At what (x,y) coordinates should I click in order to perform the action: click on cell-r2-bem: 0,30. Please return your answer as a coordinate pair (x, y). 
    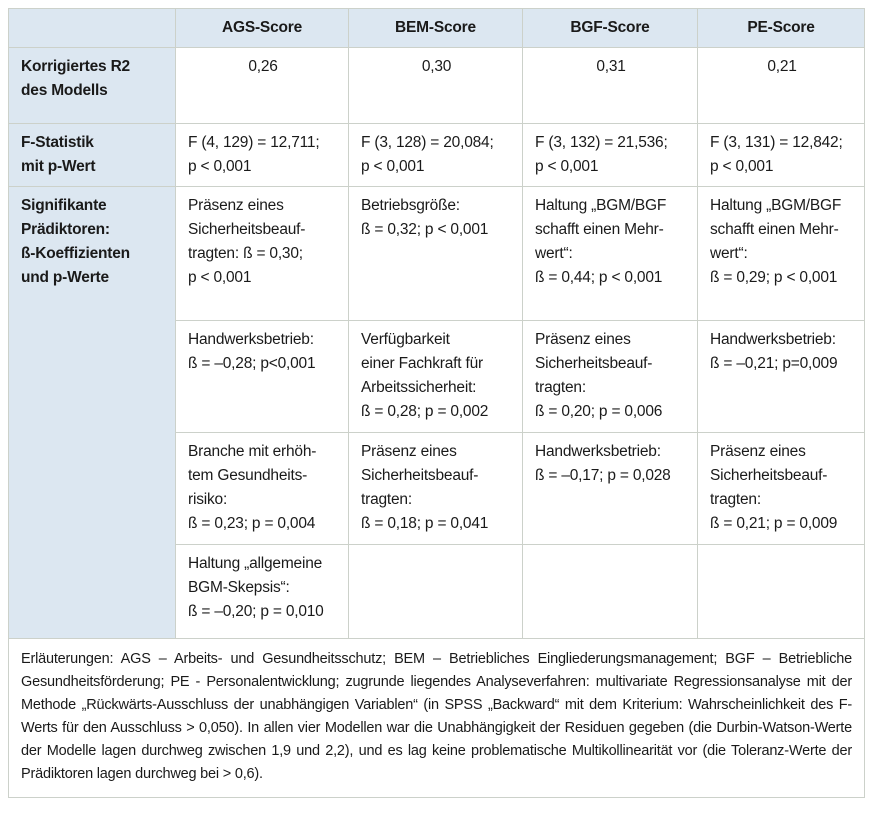
    Looking at the image, I should click on (435, 86).